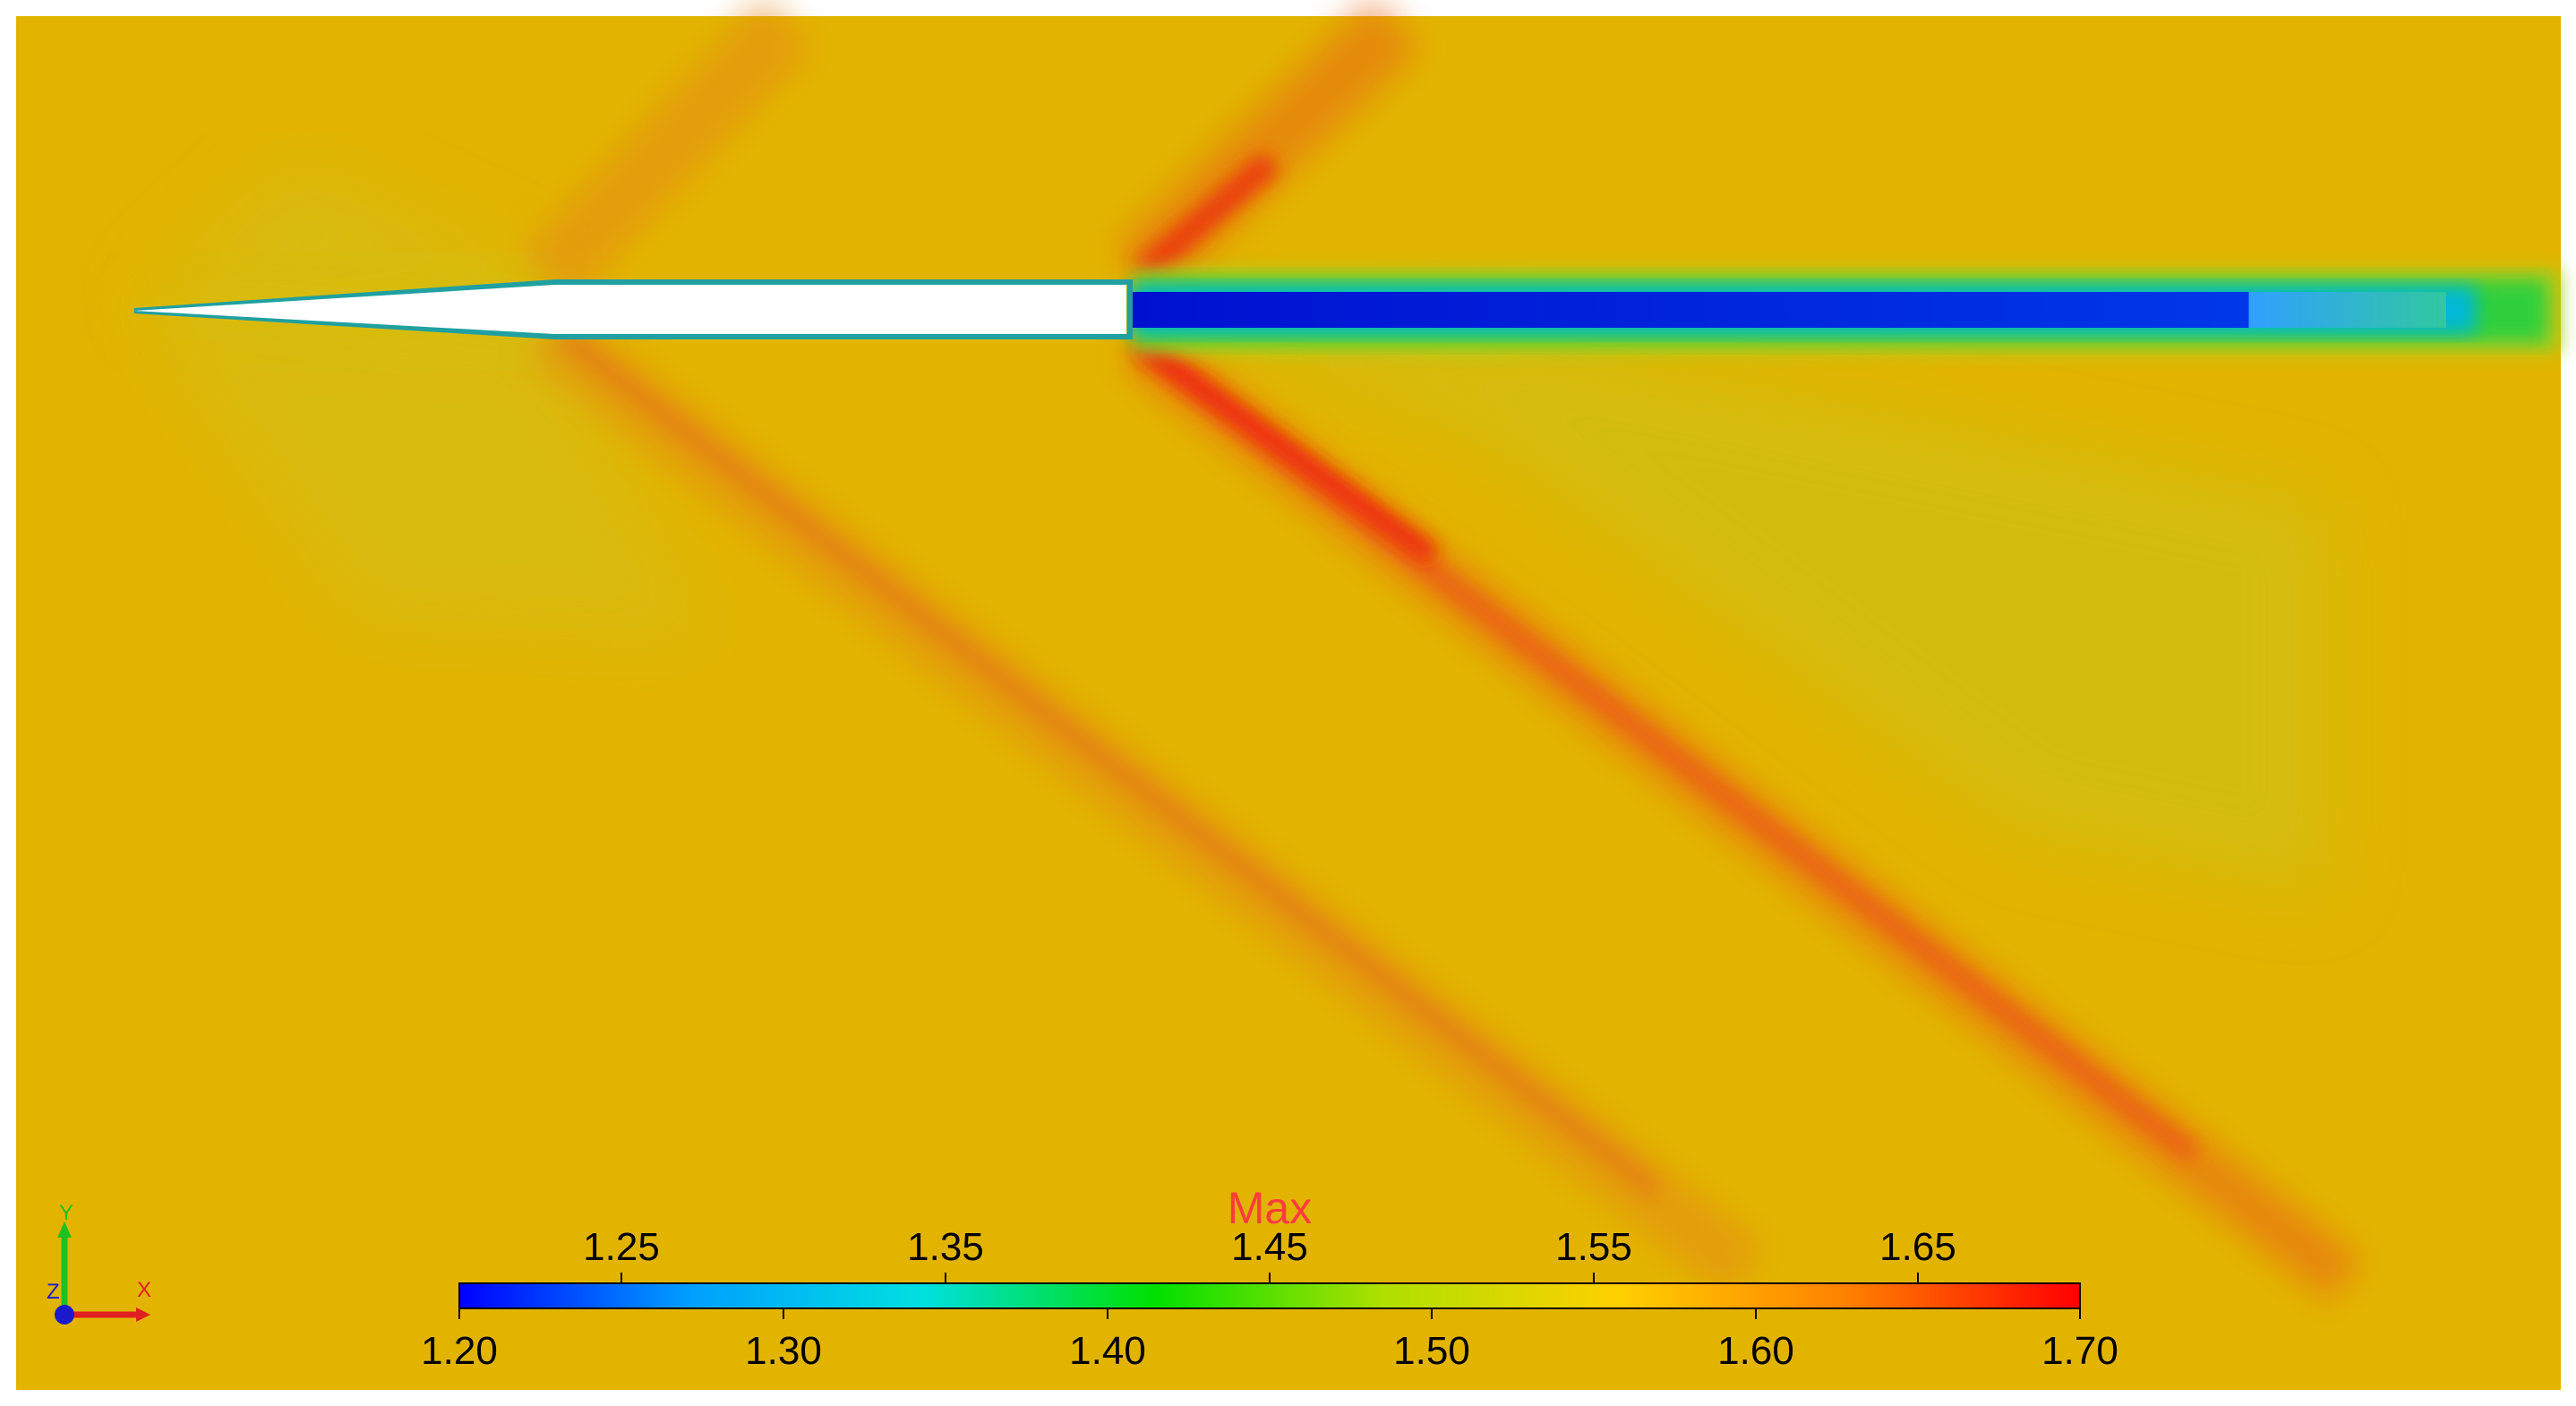  Describe the element at coordinates (425, 479) in the screenshot. I see `expansion-fan-lower-nose` at that location.